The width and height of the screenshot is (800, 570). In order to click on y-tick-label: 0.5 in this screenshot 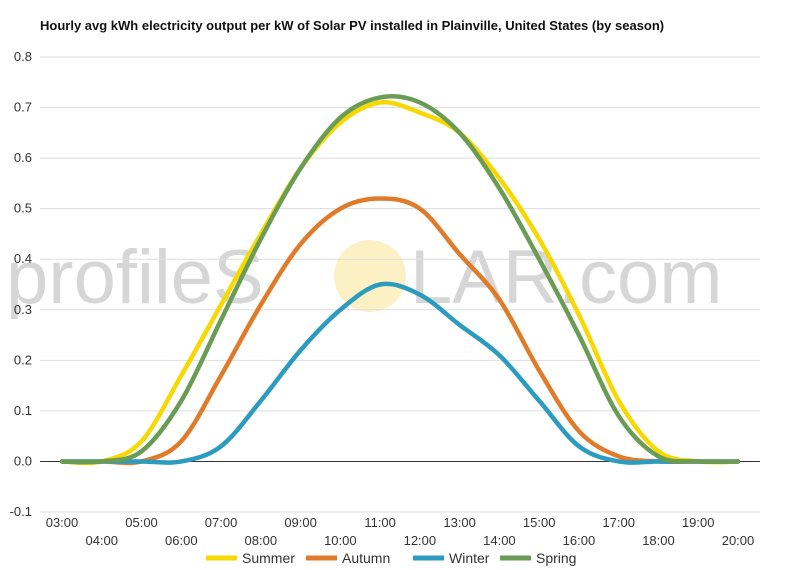, I will do `click(23, 208)`.